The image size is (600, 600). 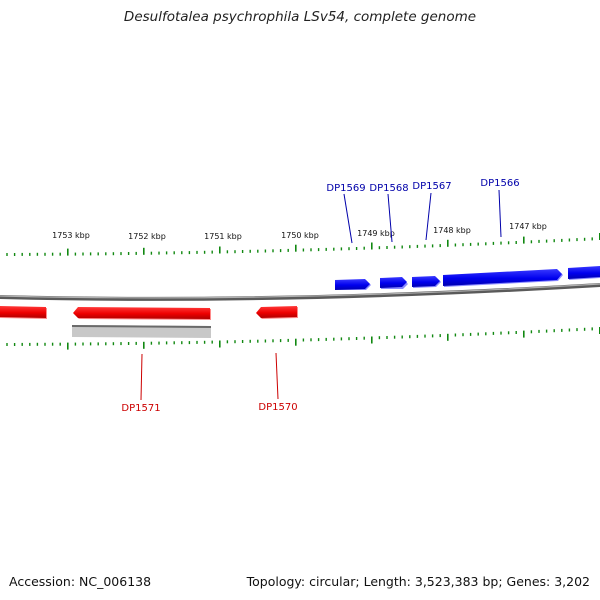 What do you see at coordinates (147, 236) in the screenshot?
I see `scale-label-1752: 1752 kbp` at bounding box center [147, 236].